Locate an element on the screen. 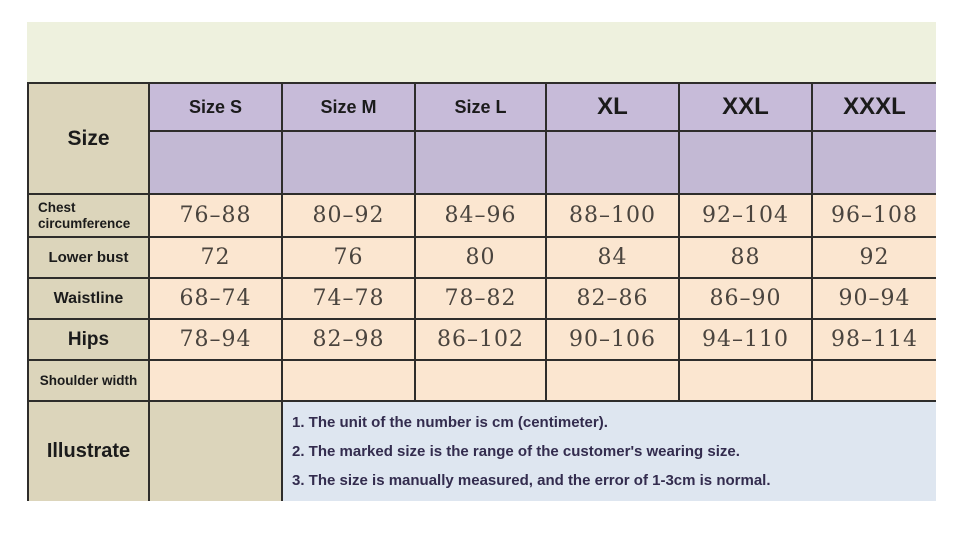 Image resolution: width=964 pixels, height=534 pixels. row-label-illustrate: Illustrate is located at coordinates (87, 450).